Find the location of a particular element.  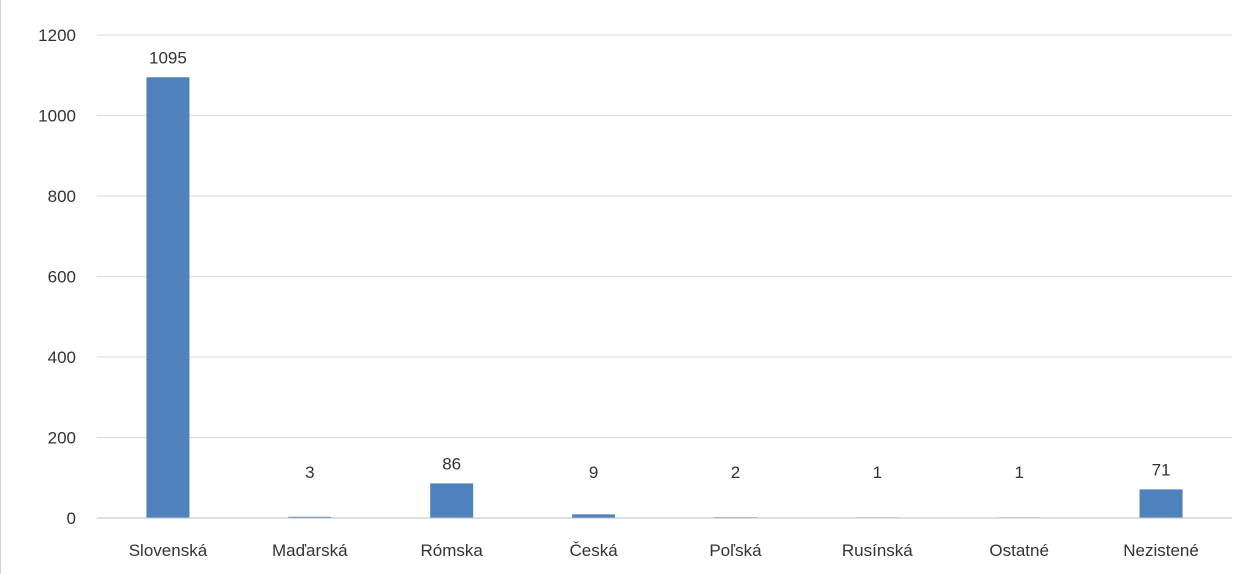

y-axis-ticks: 0 200 400 600 800 1000 1200 is located at coordinates (57, 277).